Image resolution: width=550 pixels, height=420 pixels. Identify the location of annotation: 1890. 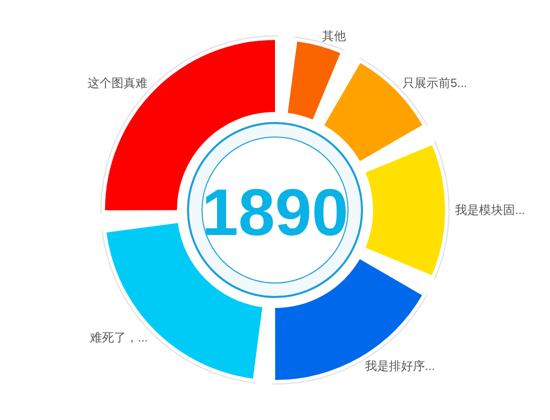
(275, 212).